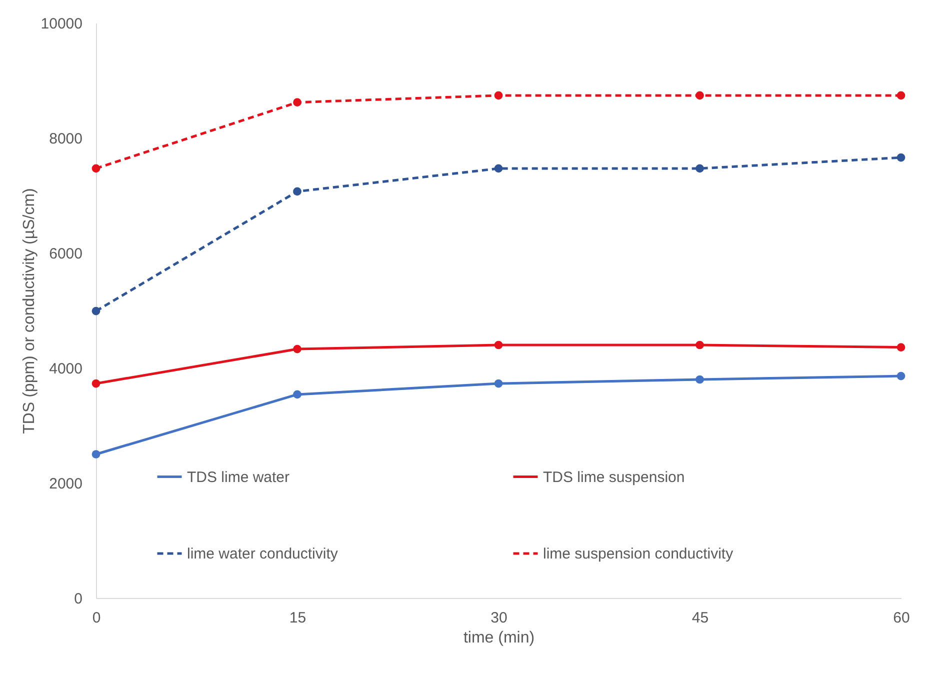  What do you see at coordinates (499, 638) in the screenshot?
I see `x-axis-title: time (min)` at bounding box center [499, 638].